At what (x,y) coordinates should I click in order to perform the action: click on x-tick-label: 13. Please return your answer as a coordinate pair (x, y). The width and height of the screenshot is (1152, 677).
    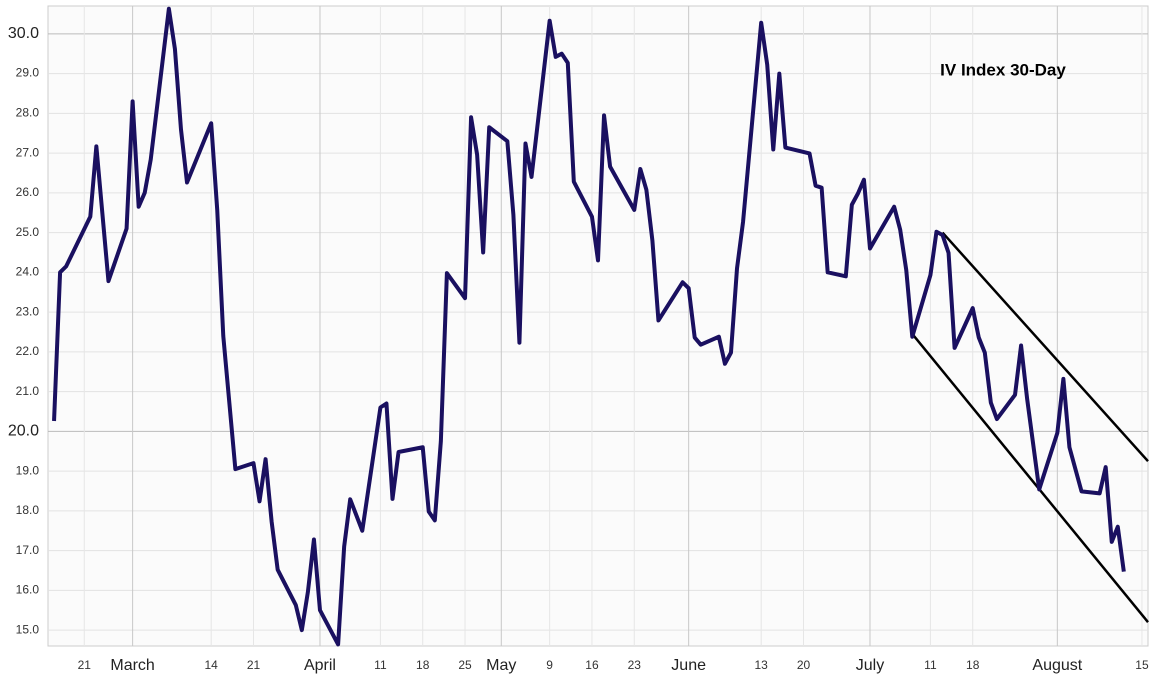
    Looking at the image, I should click on (762, 665).